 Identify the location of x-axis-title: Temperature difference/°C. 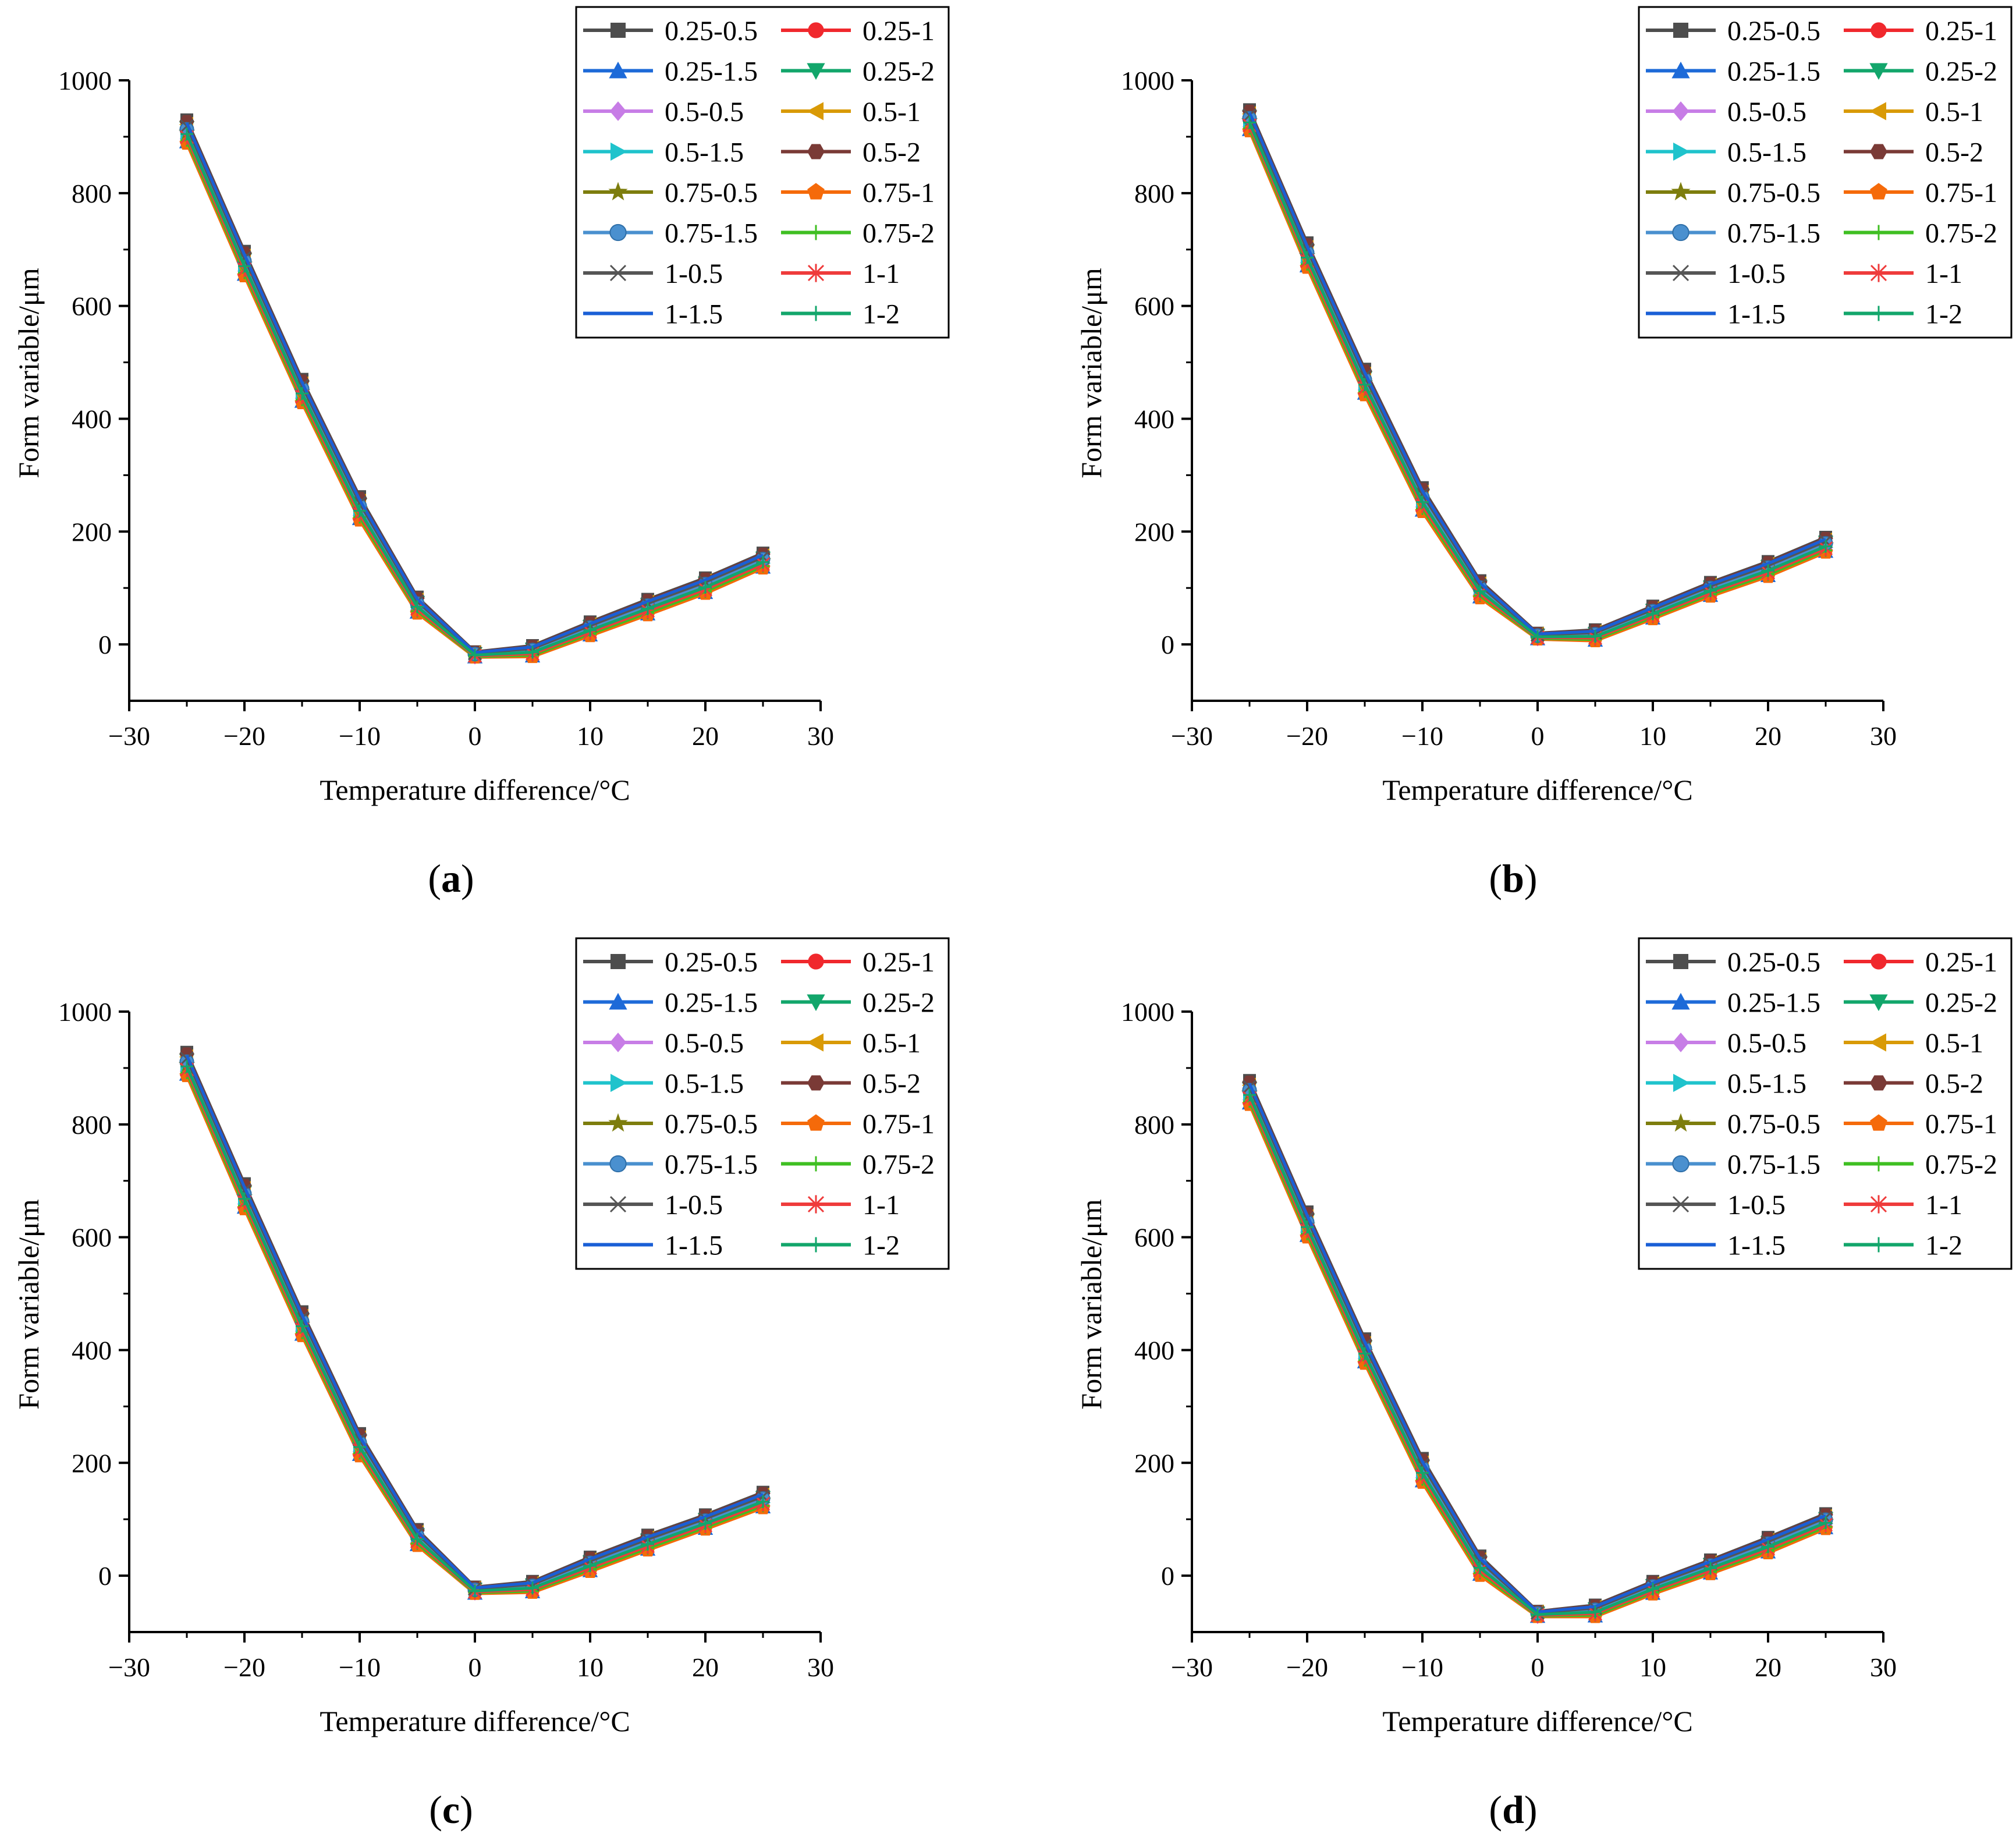
(475, 790).